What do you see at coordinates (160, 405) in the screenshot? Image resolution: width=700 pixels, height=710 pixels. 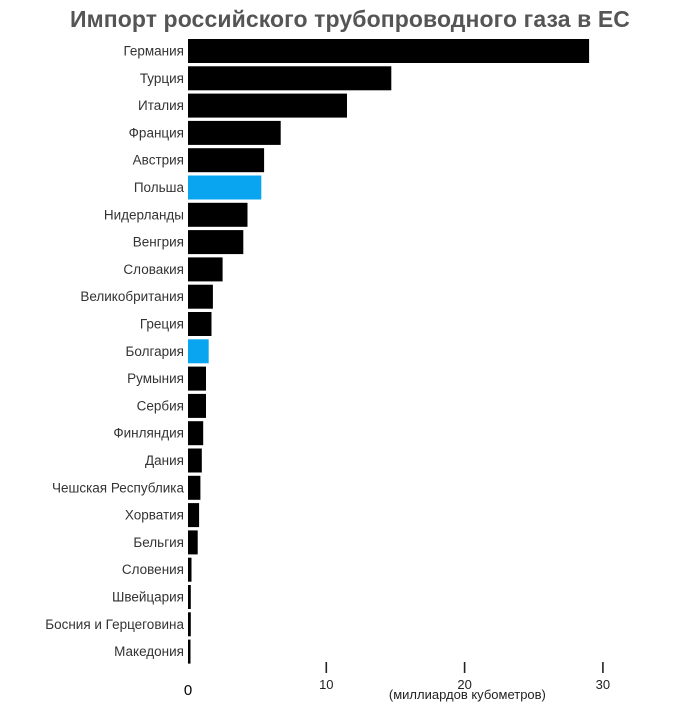 I see `category-label: Сербия` at bounding box center [160, 405].